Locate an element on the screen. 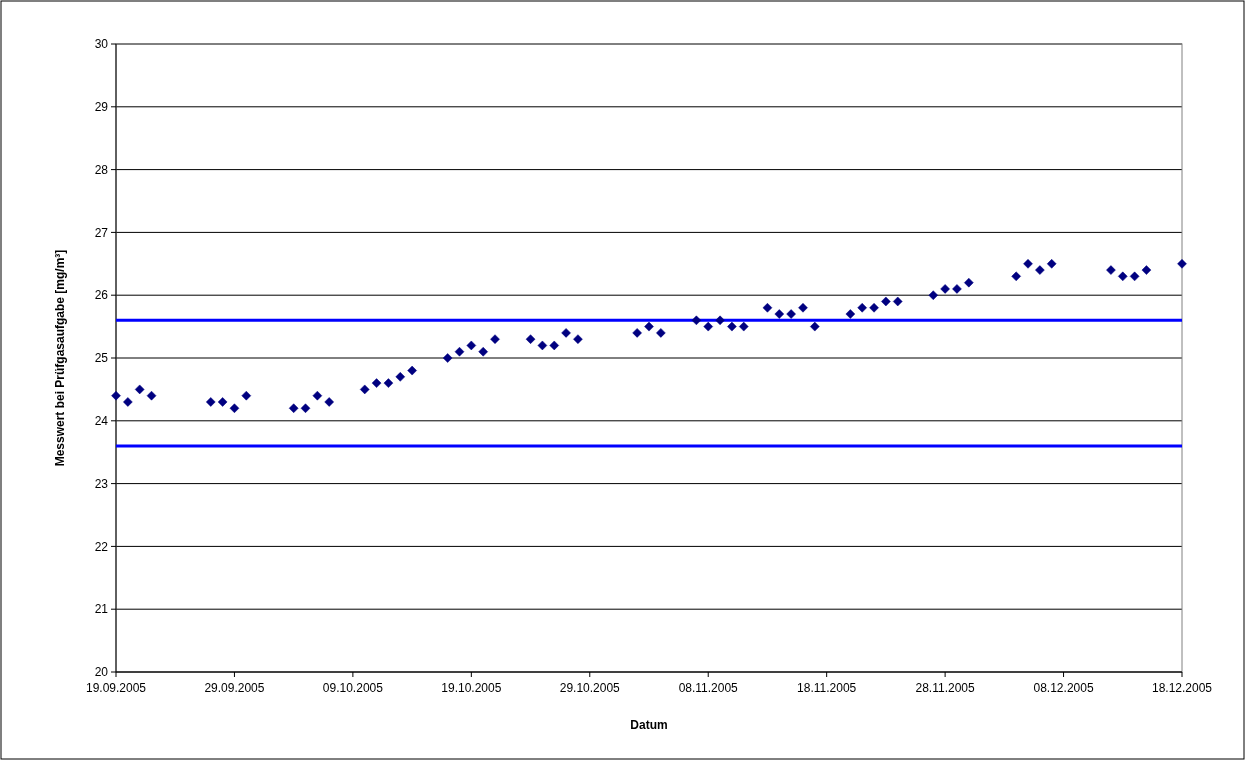  x-tick-label: 08.11.2005 is located at coordinates (708, 688).